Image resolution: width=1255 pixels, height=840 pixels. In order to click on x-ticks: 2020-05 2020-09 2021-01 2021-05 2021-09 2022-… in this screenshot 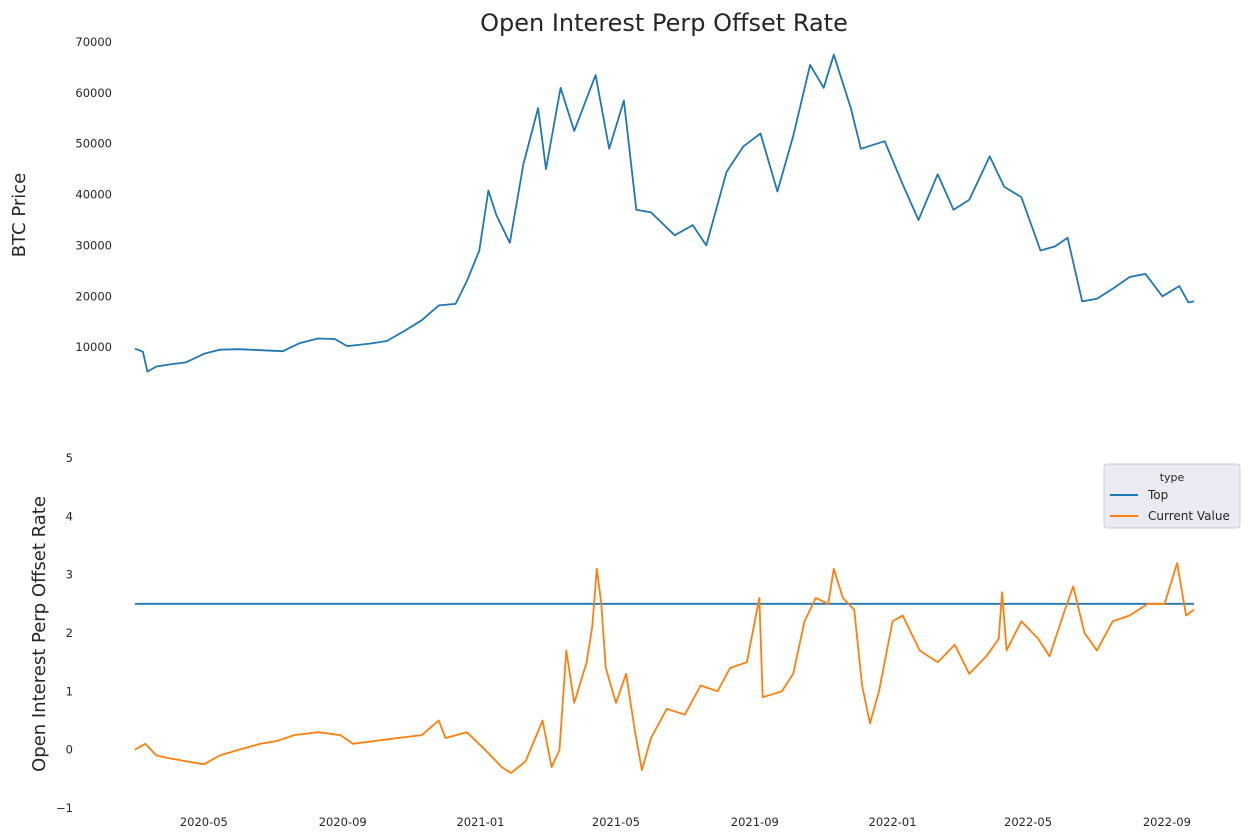, I will do `click(685, 822)`.